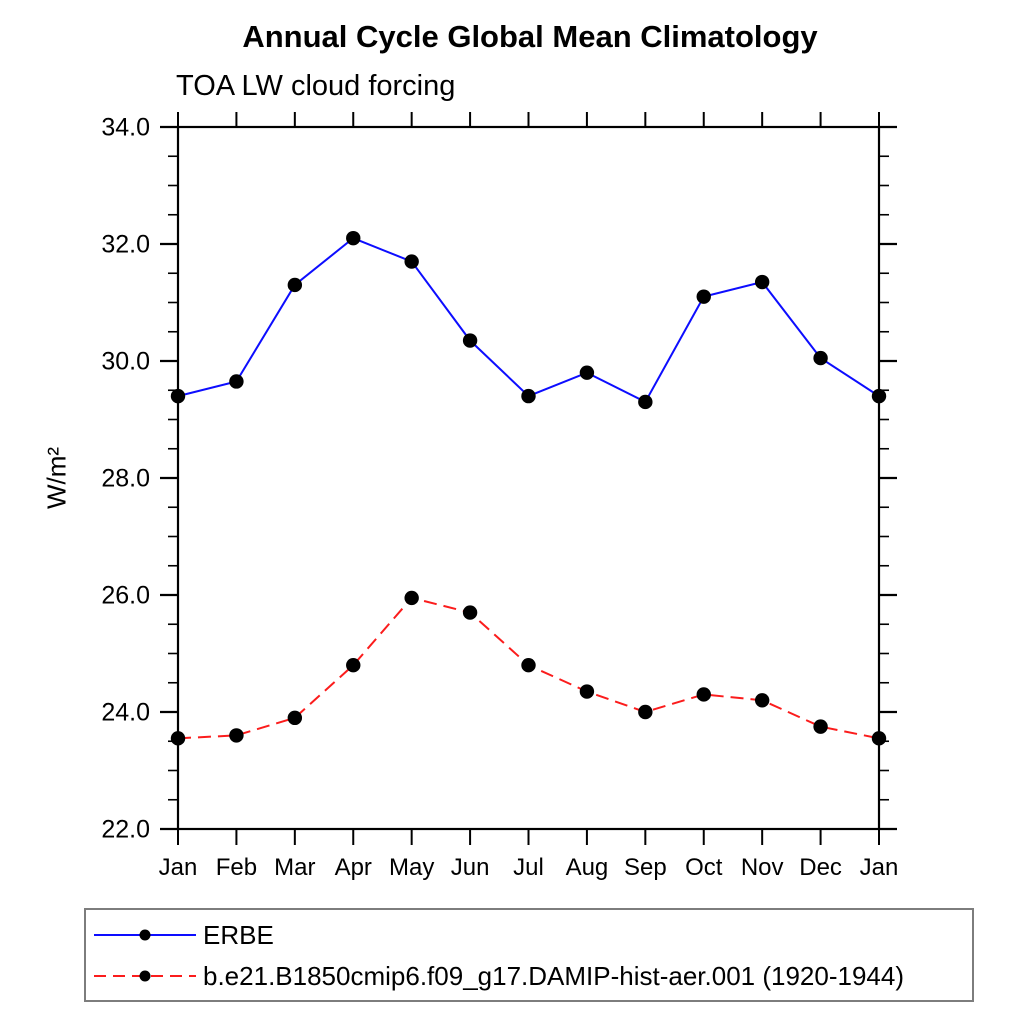  I want to click on legend-sample-dashed-line, so click(145, 975).